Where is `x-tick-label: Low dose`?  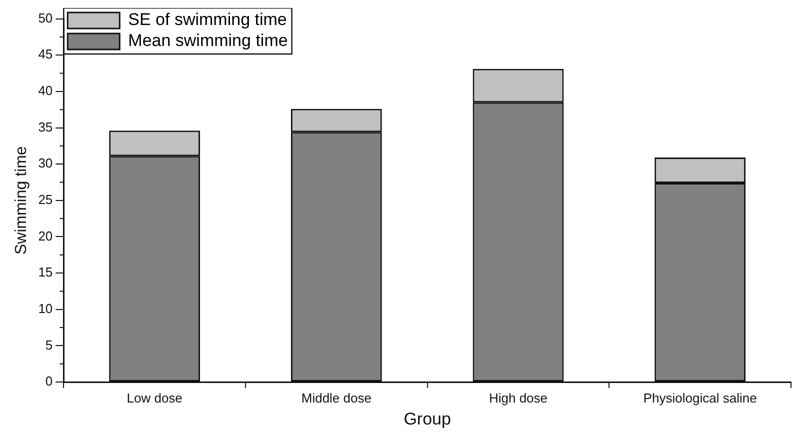
x-tick-label: Low dose is located at coordinates (154, 398).